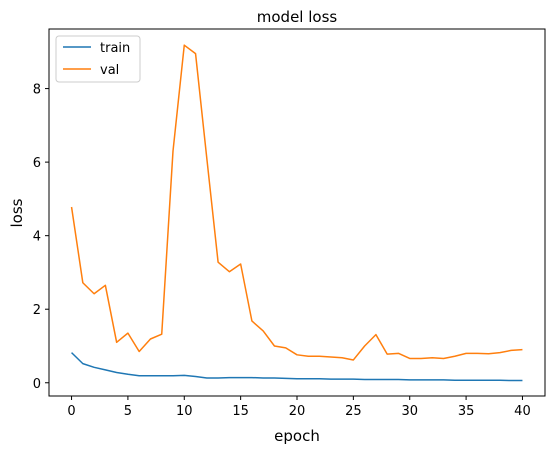  What do you see at coordinates (115, 48) in the screenshot?
I see `legend-label-train: train` at bounding box center [115, 48].